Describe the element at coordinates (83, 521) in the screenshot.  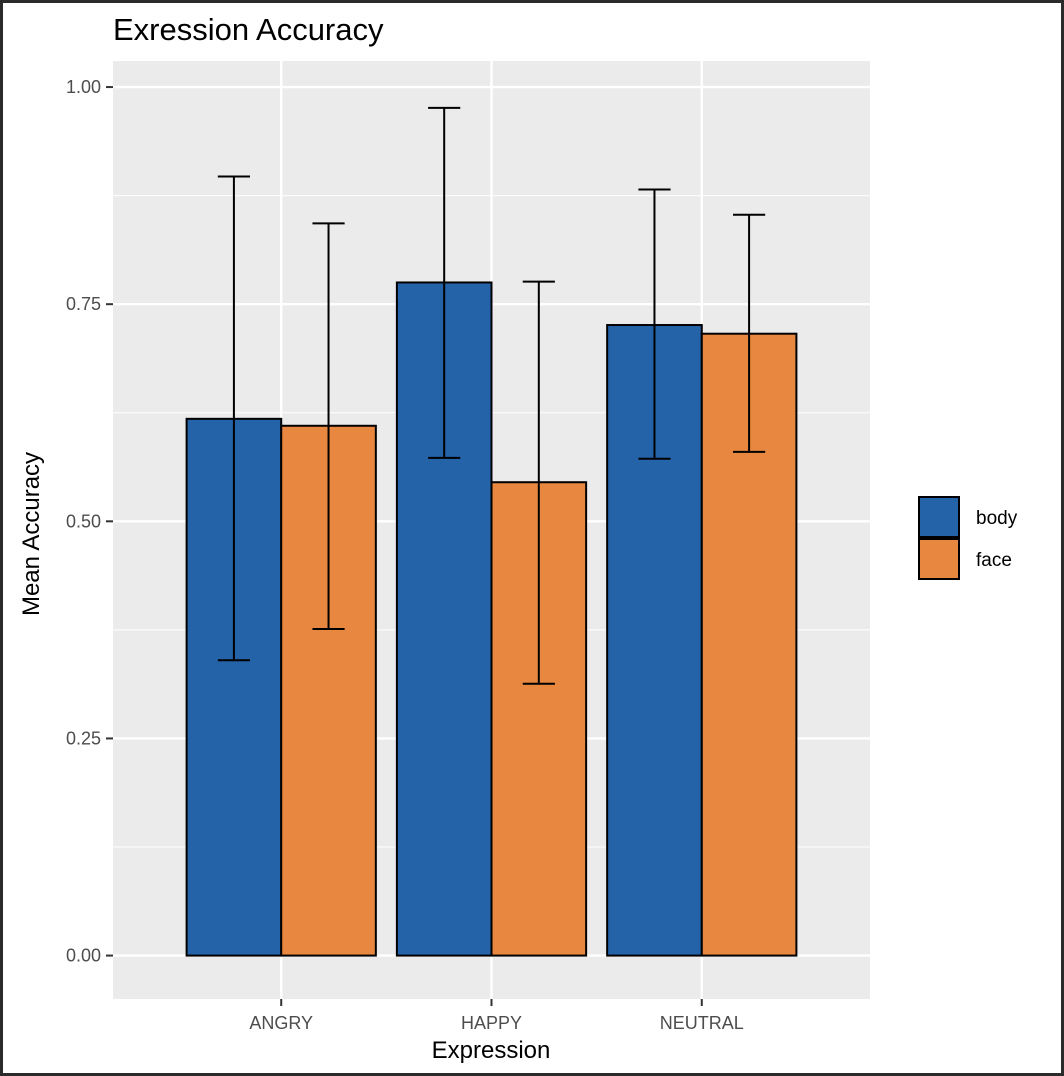
I see `y-tick-label: 0.50` at that location.